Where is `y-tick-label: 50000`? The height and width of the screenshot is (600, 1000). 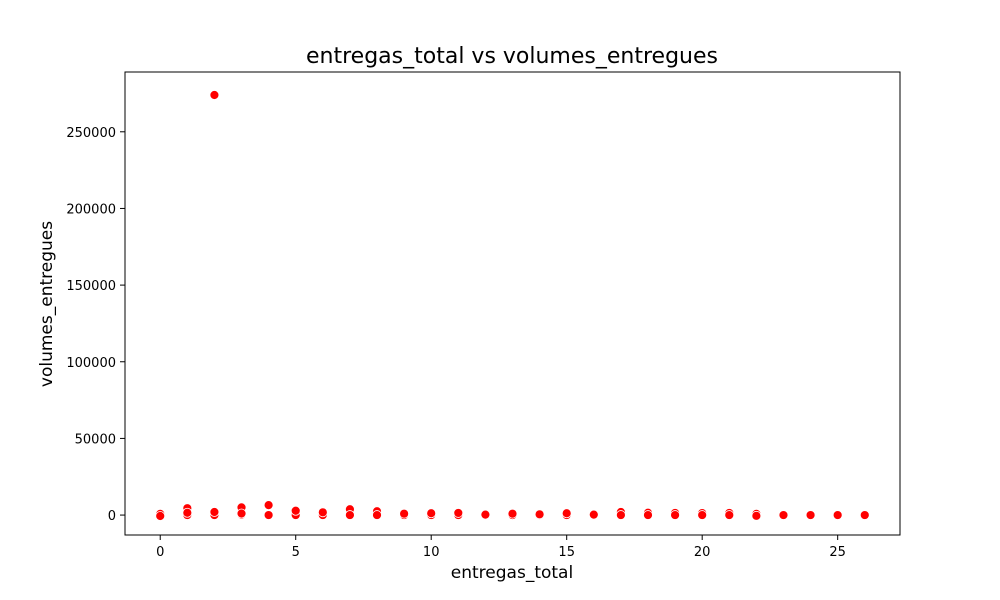
y-tick-label: 50000 is located at coordinates (95, 439).